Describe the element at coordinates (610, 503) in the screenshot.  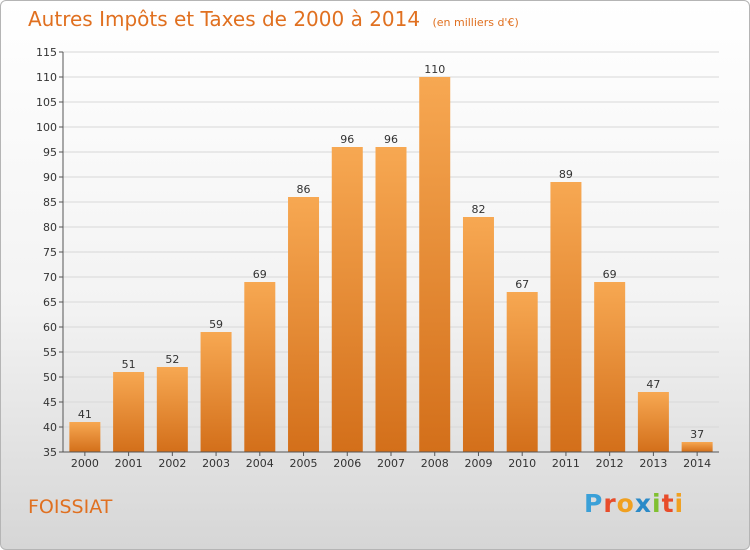
I see `brand-letter: r` at that location.